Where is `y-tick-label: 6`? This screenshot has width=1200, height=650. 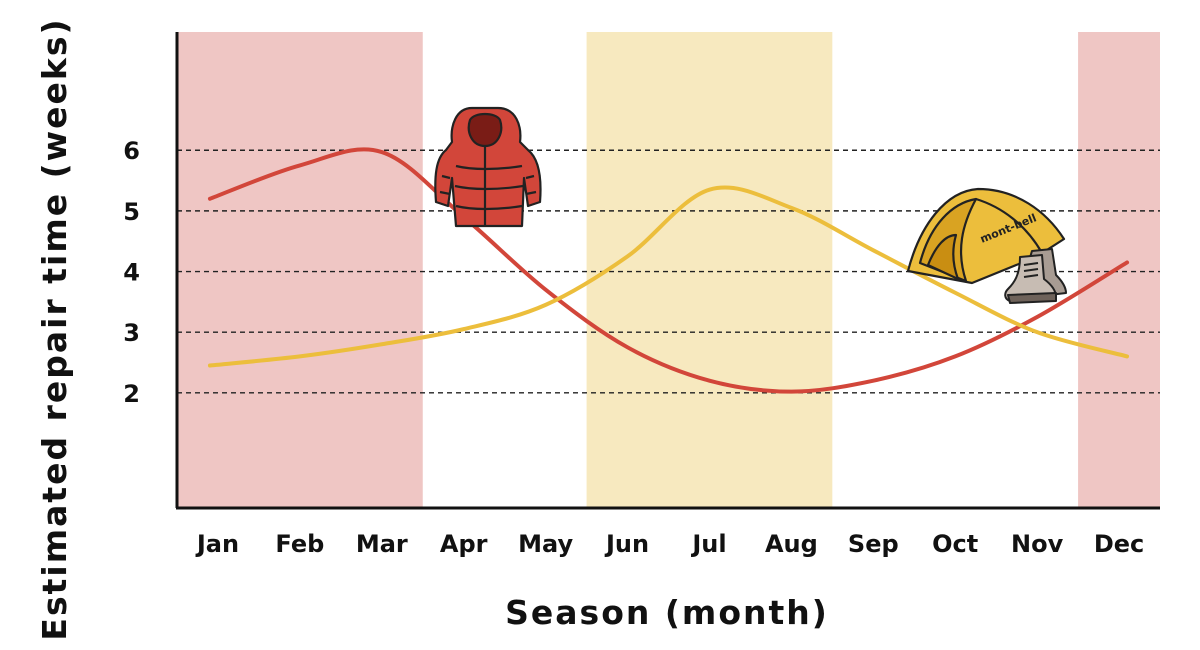 y-tick-label: 6 is located at coordinates (131, 151).